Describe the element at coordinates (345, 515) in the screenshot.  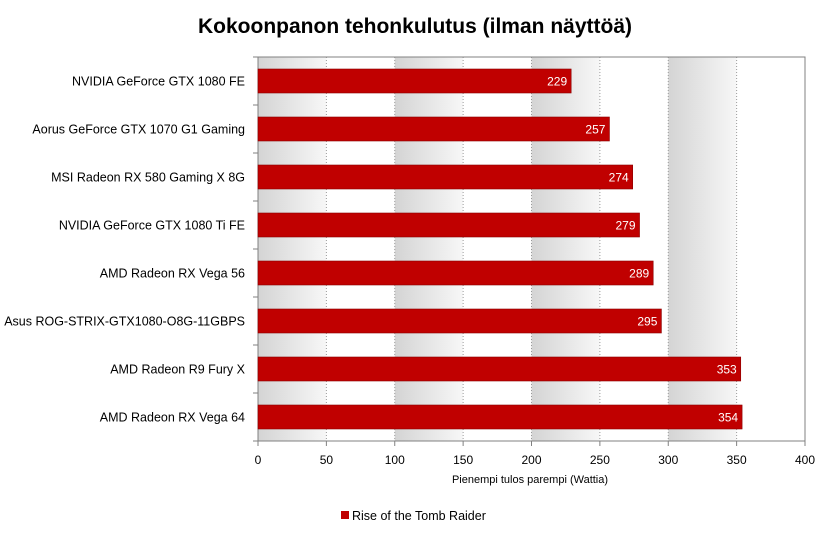
I see `legend-swatch` at that location.